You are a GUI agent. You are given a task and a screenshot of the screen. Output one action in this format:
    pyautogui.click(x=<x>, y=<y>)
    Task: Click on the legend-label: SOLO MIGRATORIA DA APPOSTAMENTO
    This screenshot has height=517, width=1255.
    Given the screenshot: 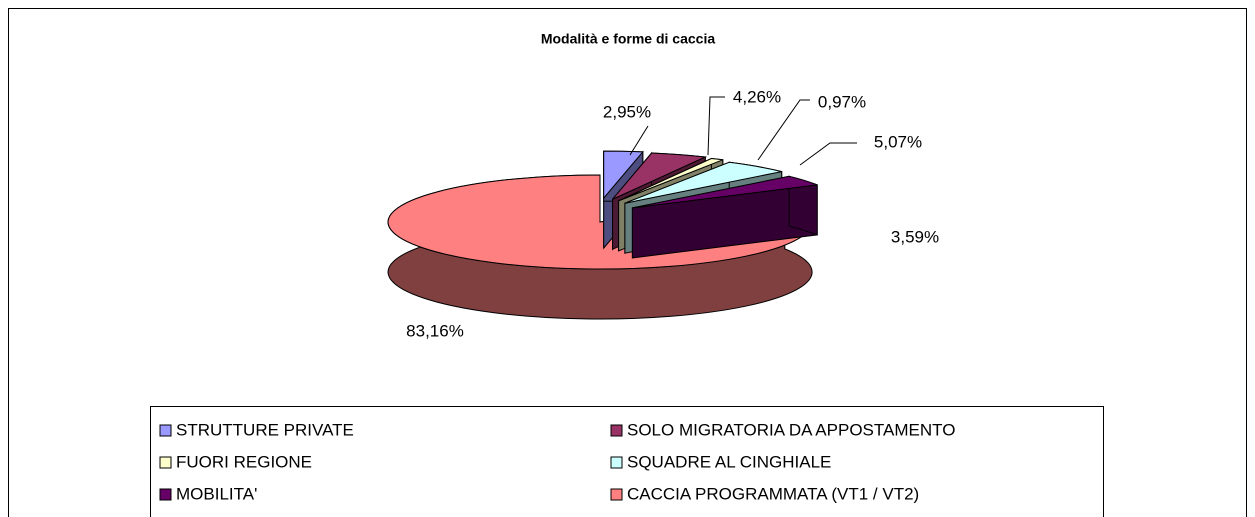 What is the action you would take?
    pyautogui.click(x=791, y=429)
    